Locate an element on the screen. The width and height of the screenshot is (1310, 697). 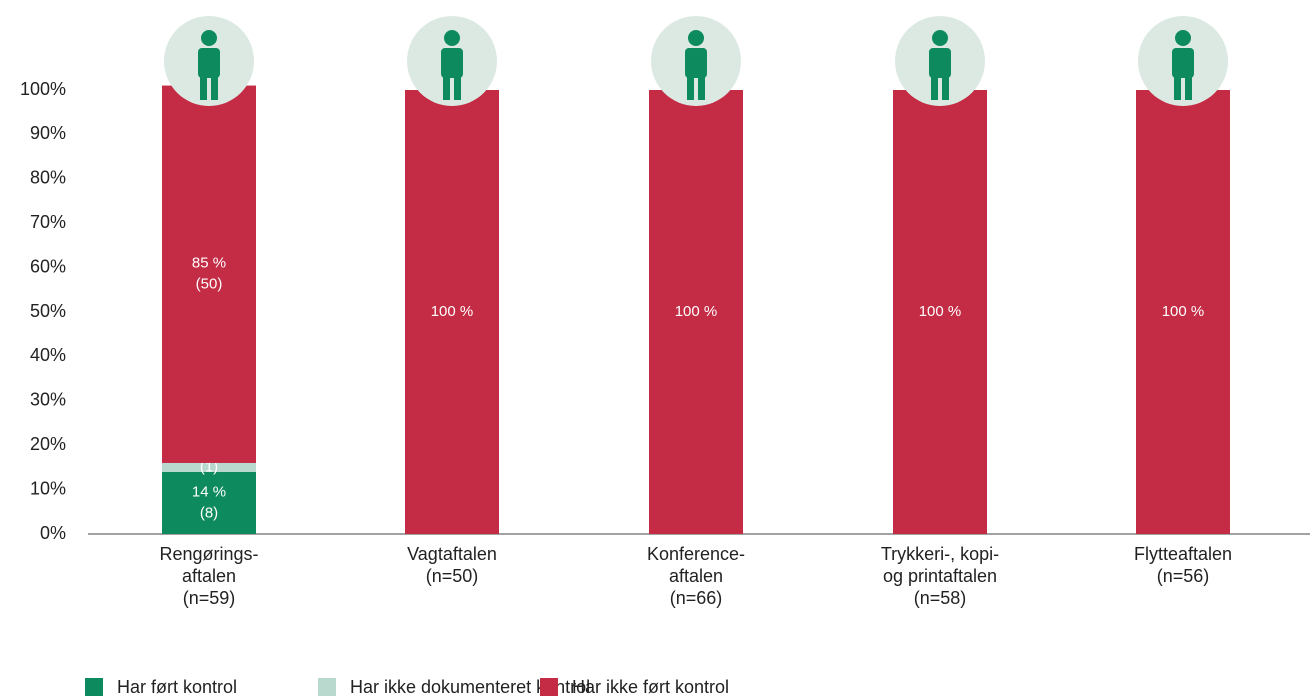
x-tick-label: og printaftalen is located at coordinates (940, 576).